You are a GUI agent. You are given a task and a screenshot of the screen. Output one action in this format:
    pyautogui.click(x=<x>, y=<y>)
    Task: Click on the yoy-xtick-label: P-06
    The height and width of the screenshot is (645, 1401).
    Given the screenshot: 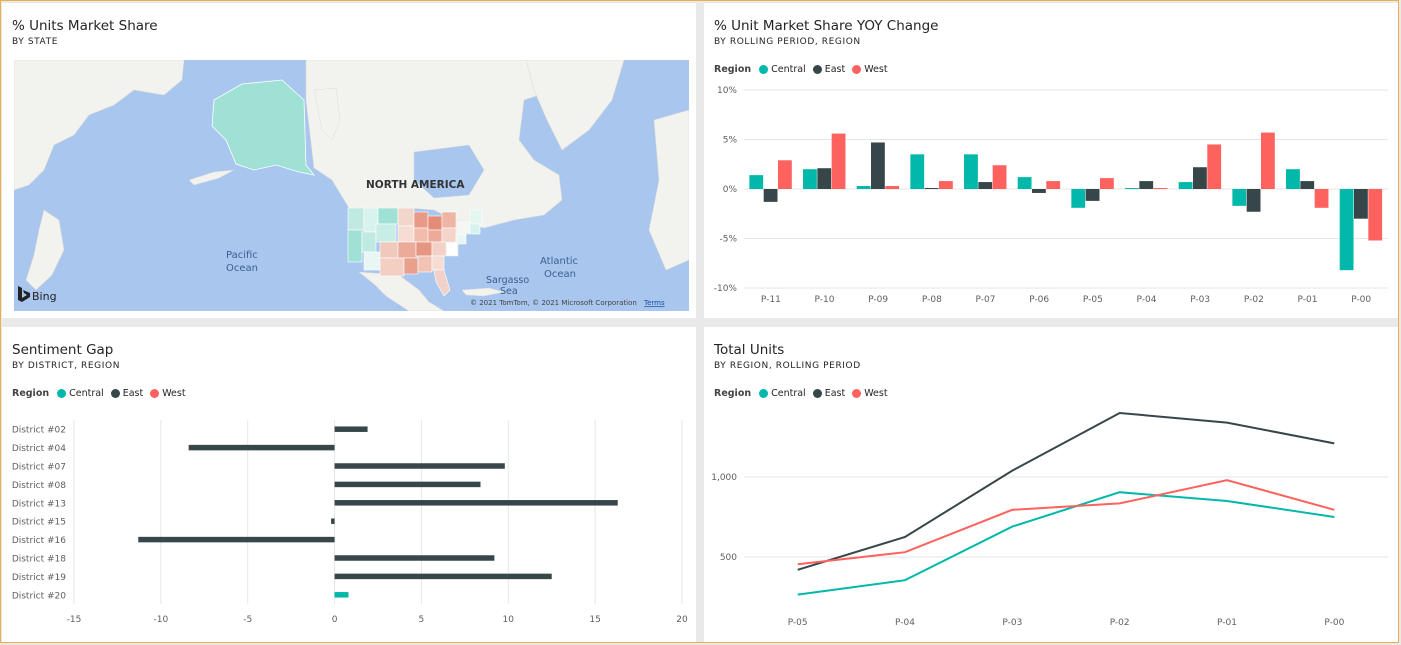 What is the action you would take?
    pyautogui.click(x=1039, y=300)
    